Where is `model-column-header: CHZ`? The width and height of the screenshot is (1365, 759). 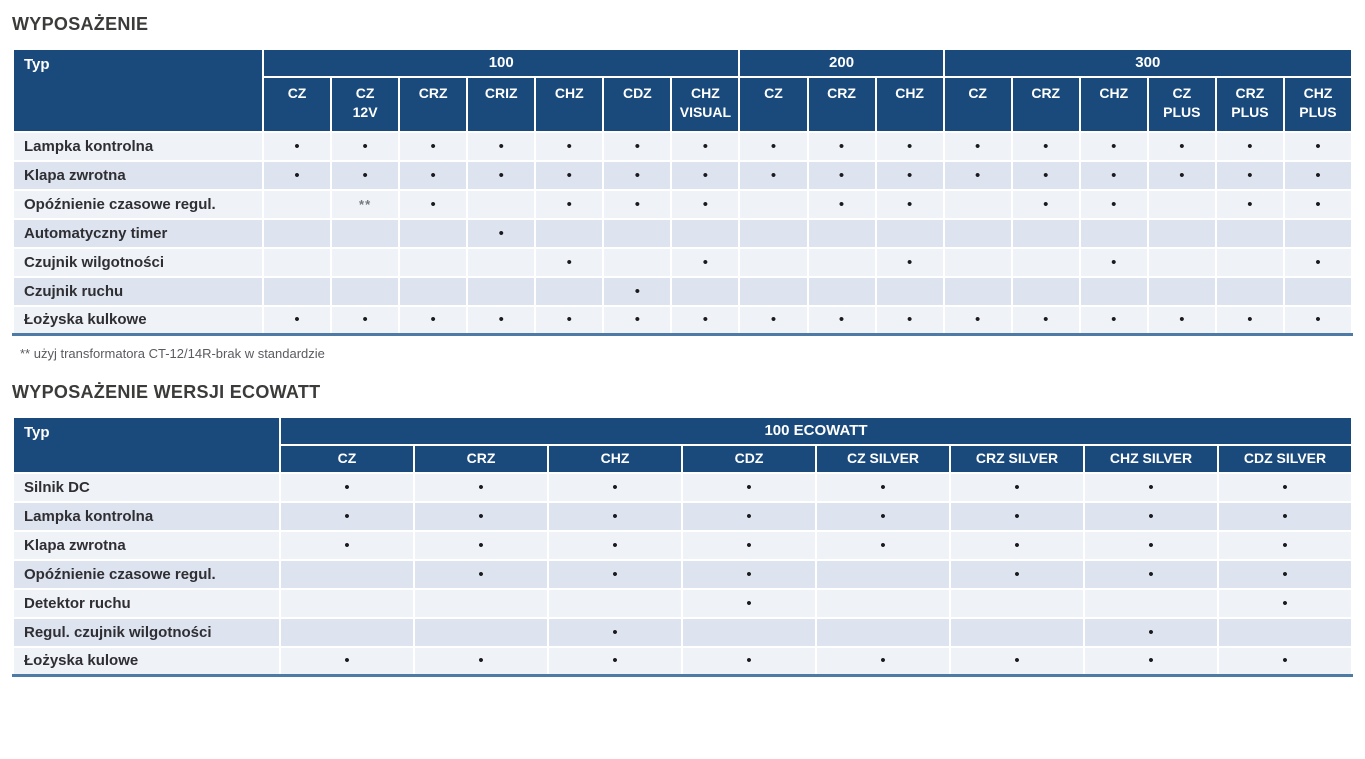 model-column-header: CHZ is located at coordinates (1113, 104).